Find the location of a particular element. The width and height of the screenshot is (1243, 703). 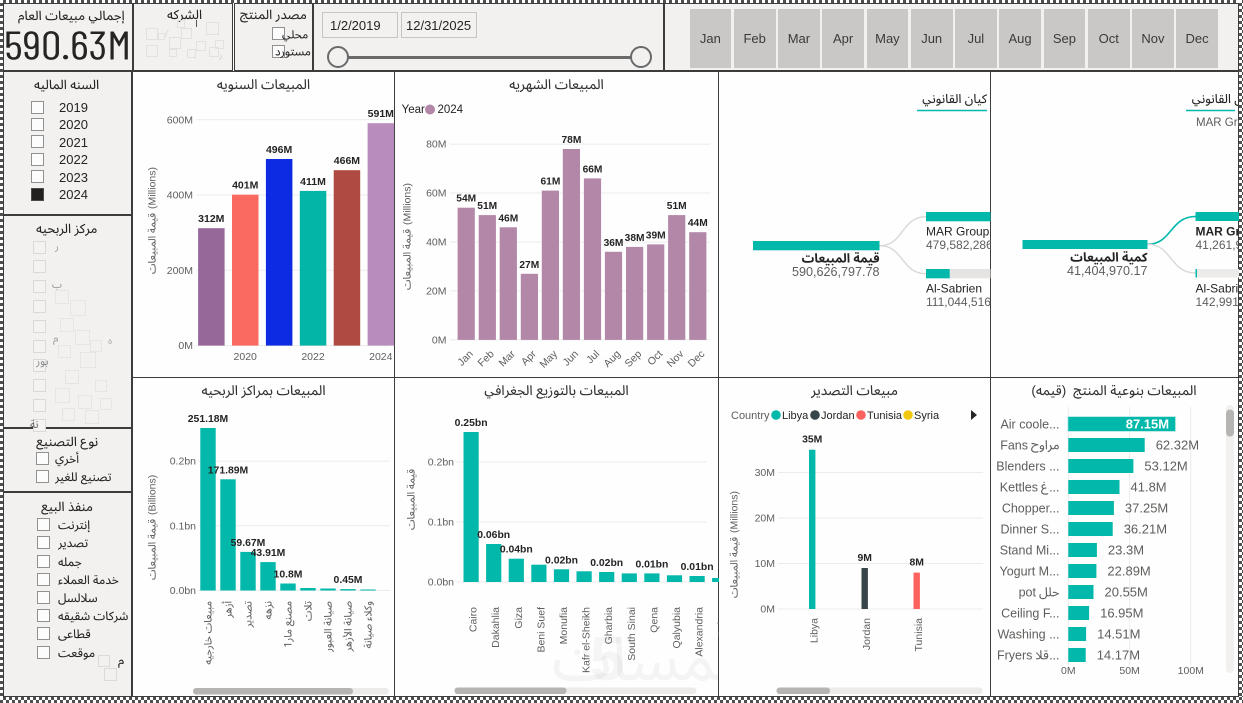

svg-text: 496M is located at coordinates (279, 150).